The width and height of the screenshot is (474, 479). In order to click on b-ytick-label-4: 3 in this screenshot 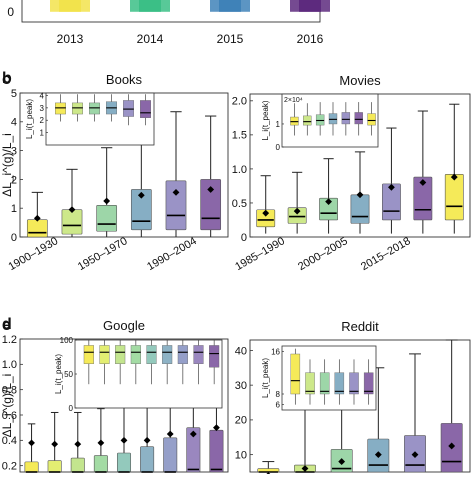, I will do `click(14, 151)`.